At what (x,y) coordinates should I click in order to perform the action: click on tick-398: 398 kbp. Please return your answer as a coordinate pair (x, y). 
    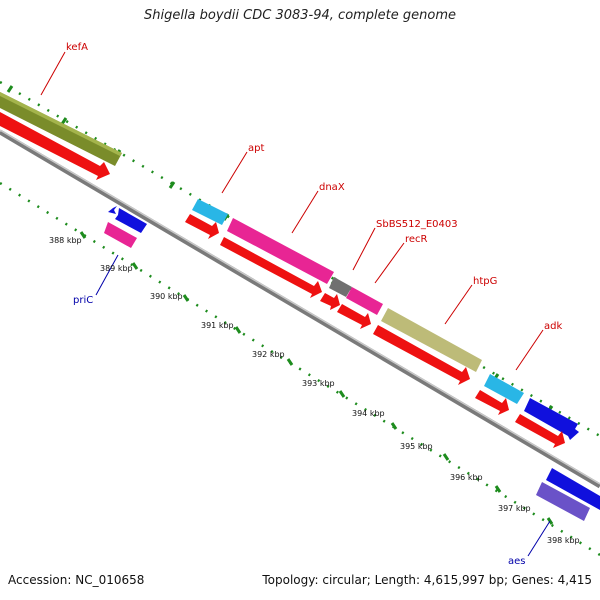
    Looking at the image, I should click on (563, 540).